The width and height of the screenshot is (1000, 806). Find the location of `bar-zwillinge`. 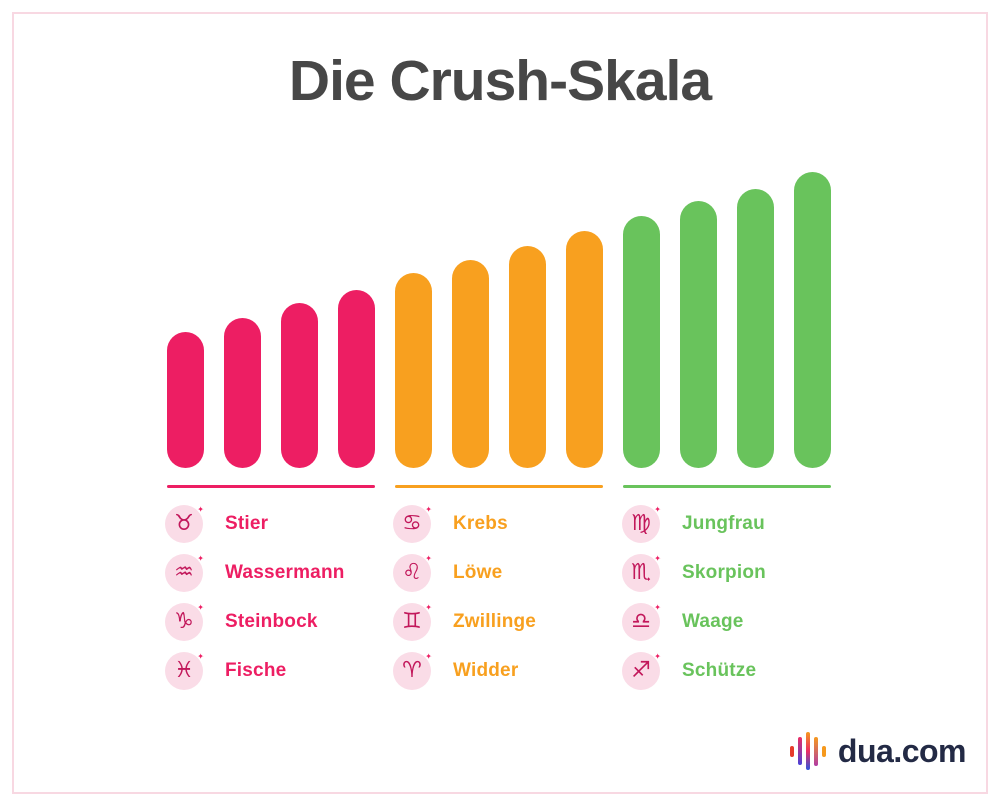

bar-zwillinge is located at coordinates (527, 357).